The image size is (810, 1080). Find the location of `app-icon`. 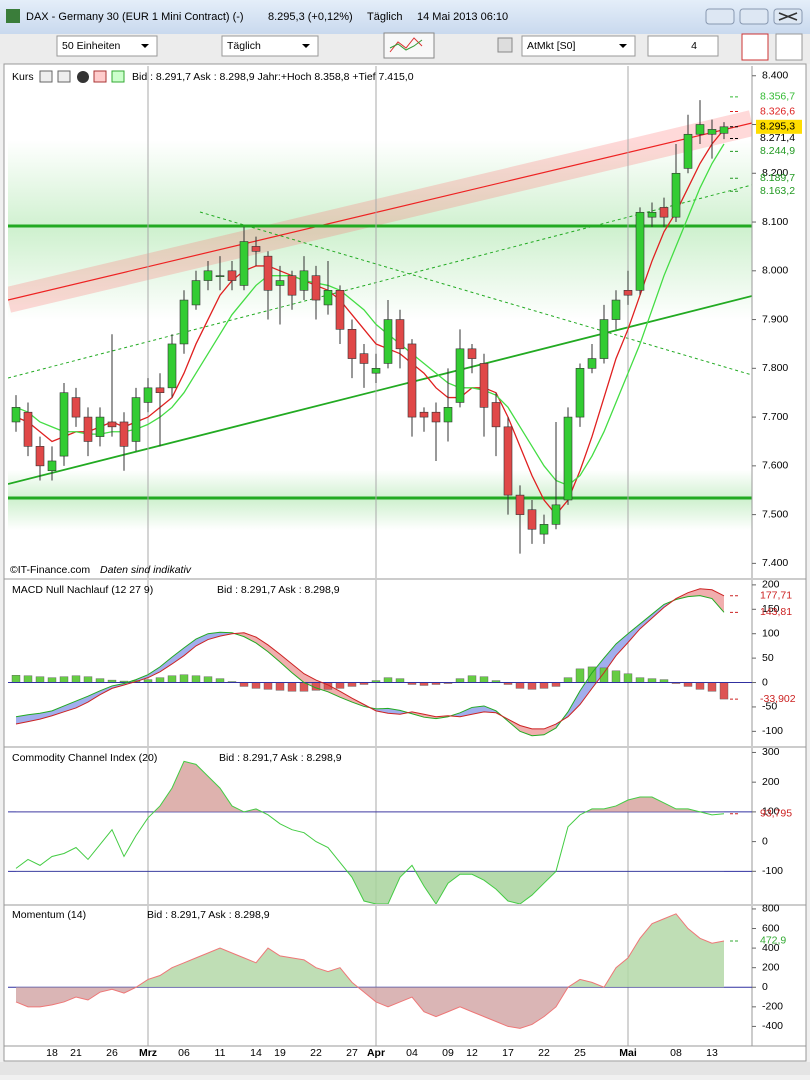

app-icon is located at coordinates (13, 16).